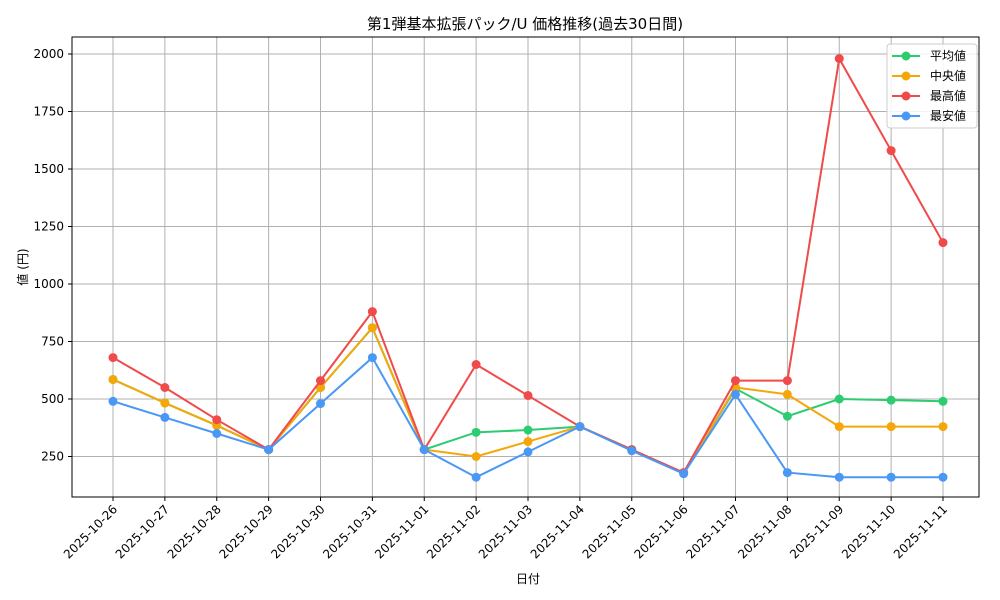  I want to click on legend-item: 中央値, so click(929, 75).